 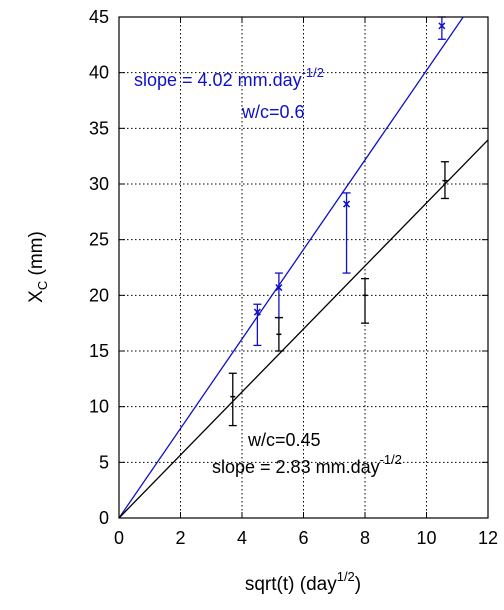 What do you see at coordinates (99, 407) in the screenshot?
I see `y-tick-label: 10` at bounding box center [99, 407].